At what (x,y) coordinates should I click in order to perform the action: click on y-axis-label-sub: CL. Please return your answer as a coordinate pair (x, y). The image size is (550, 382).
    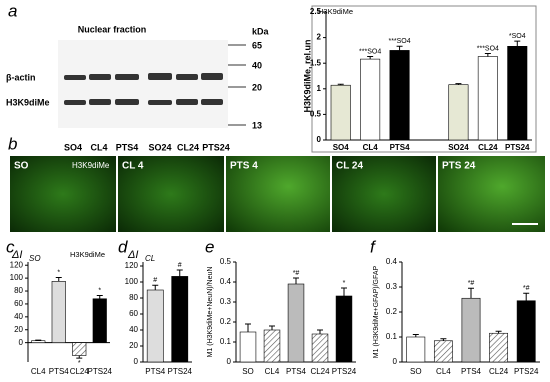
    Looking at the image, I should click on (150, 258).